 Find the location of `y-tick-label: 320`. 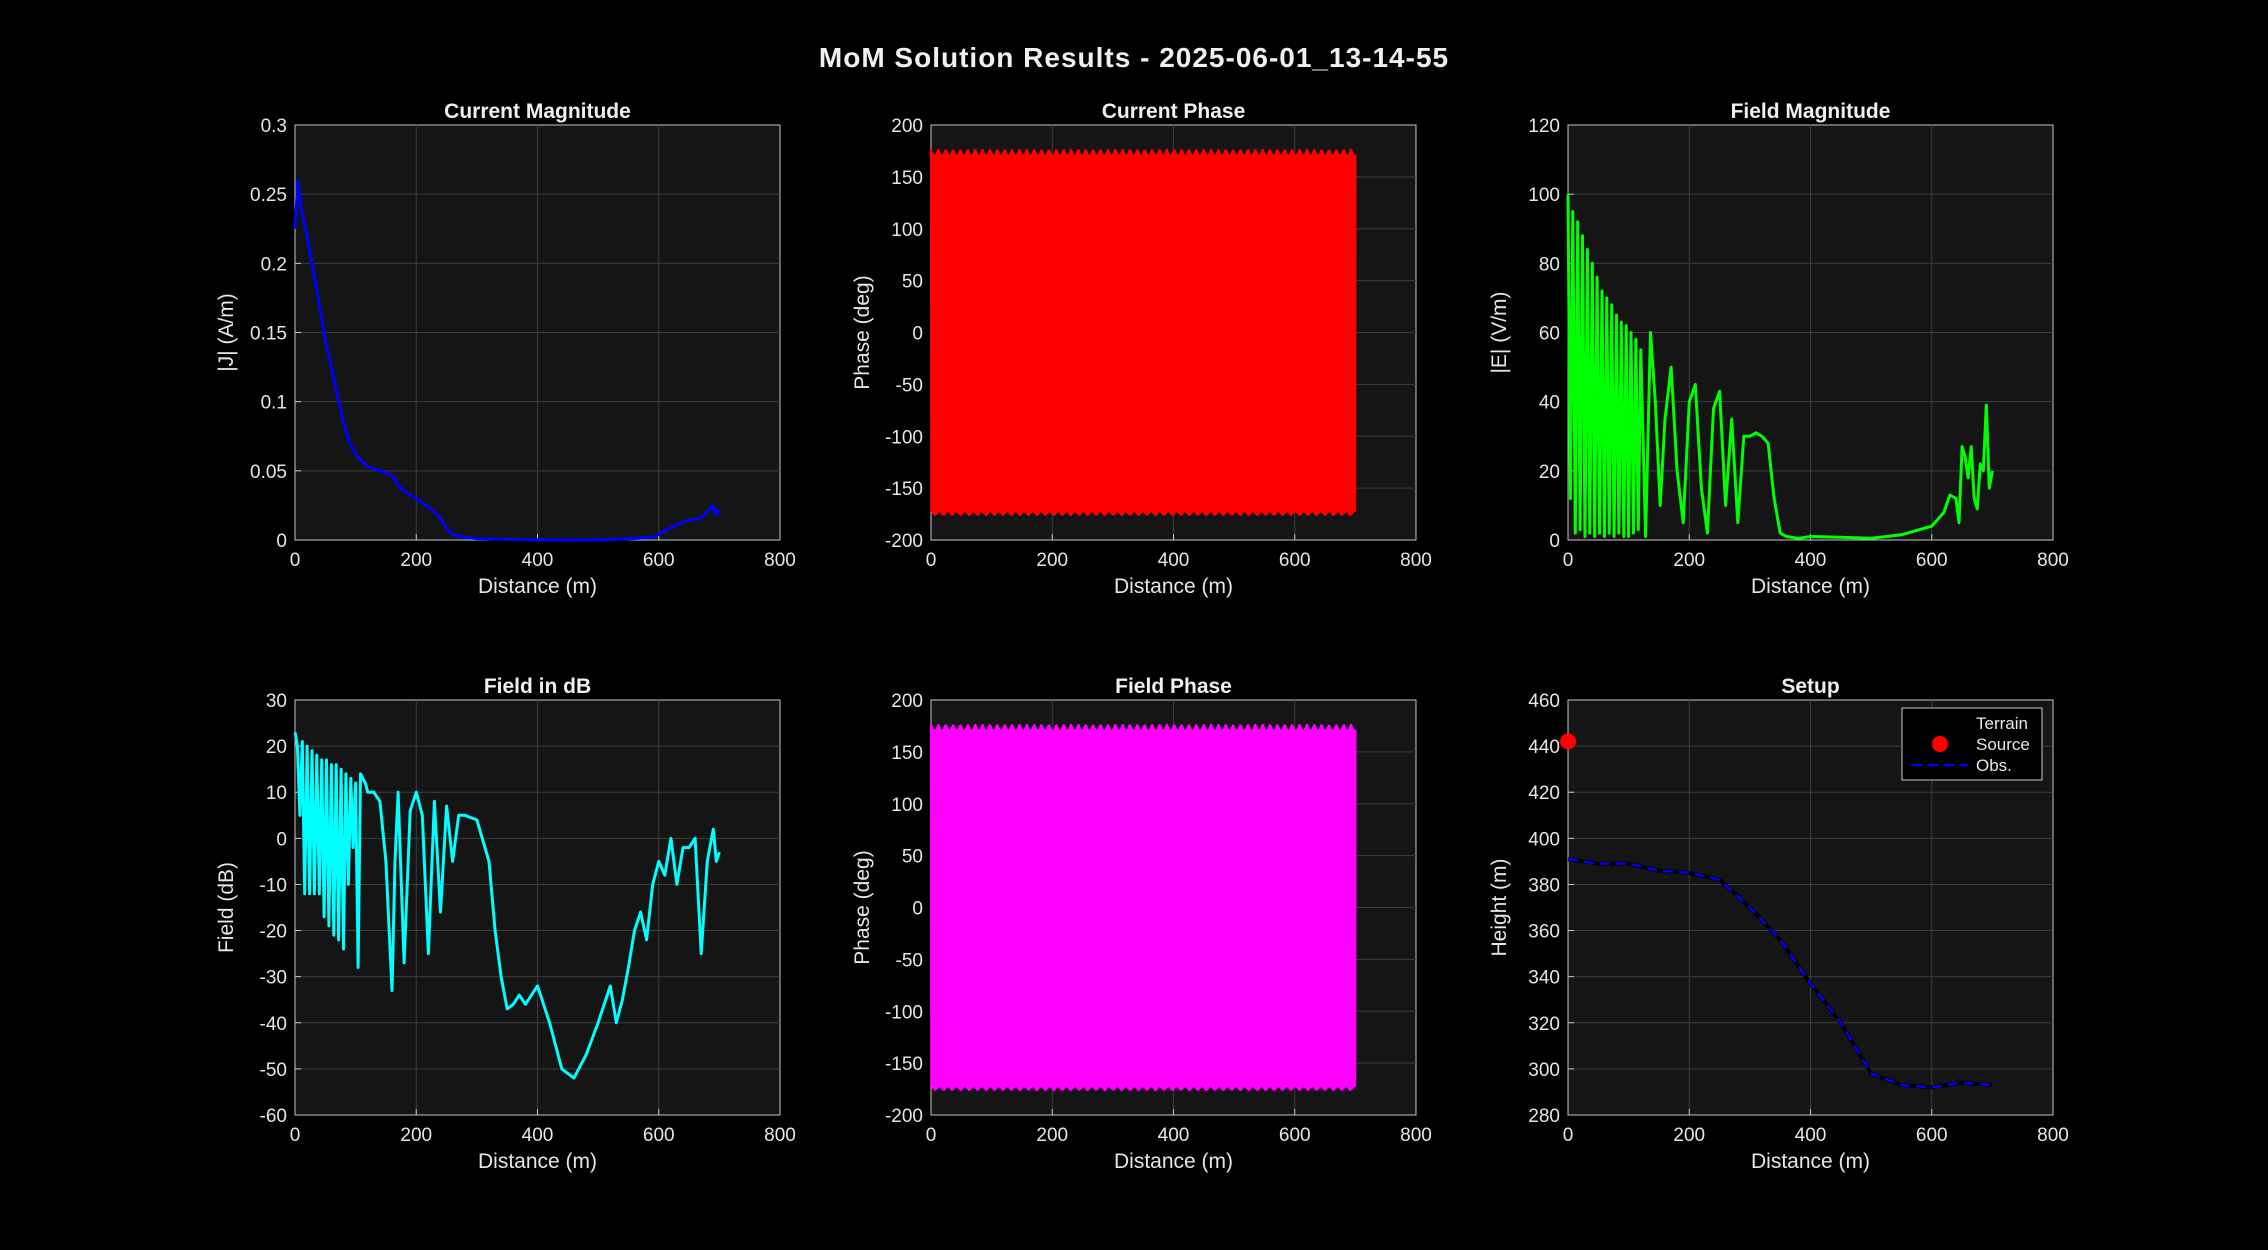

y-tick-label: 320 is located at coordinates (1544, 1024).